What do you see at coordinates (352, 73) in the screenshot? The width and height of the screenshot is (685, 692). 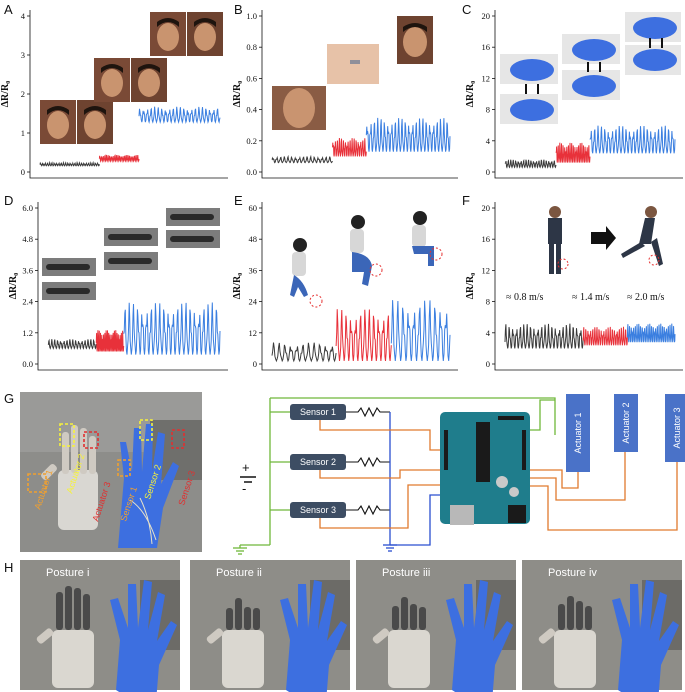 I see `panel-B-photos` at bounding box center [352, 73].